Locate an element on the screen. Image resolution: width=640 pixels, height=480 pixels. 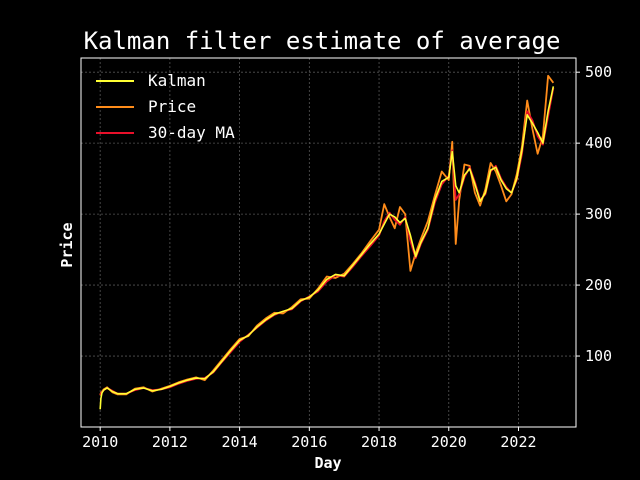
x-tick-label: 2018 is located at coordinates (379, 442).